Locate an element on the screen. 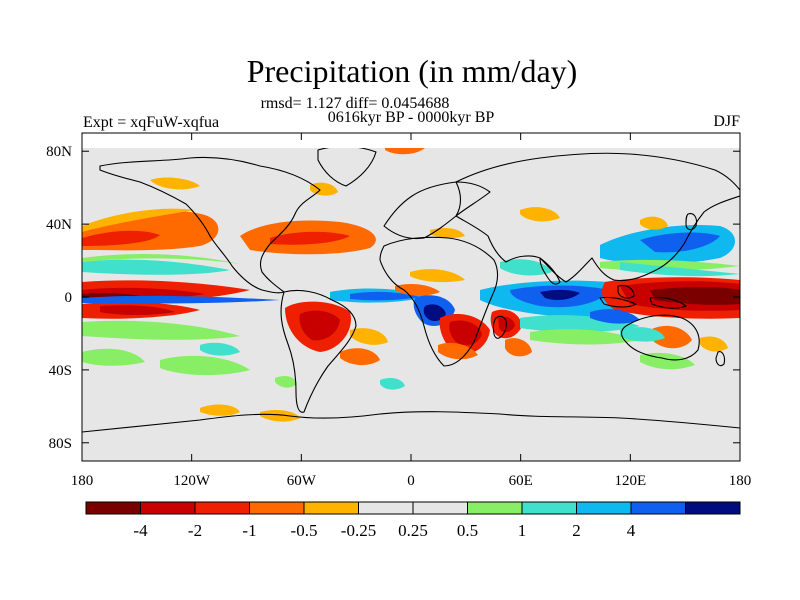 The image size is (800, 600). anomaly-ne-pacific is located at coordinates (175, 183).